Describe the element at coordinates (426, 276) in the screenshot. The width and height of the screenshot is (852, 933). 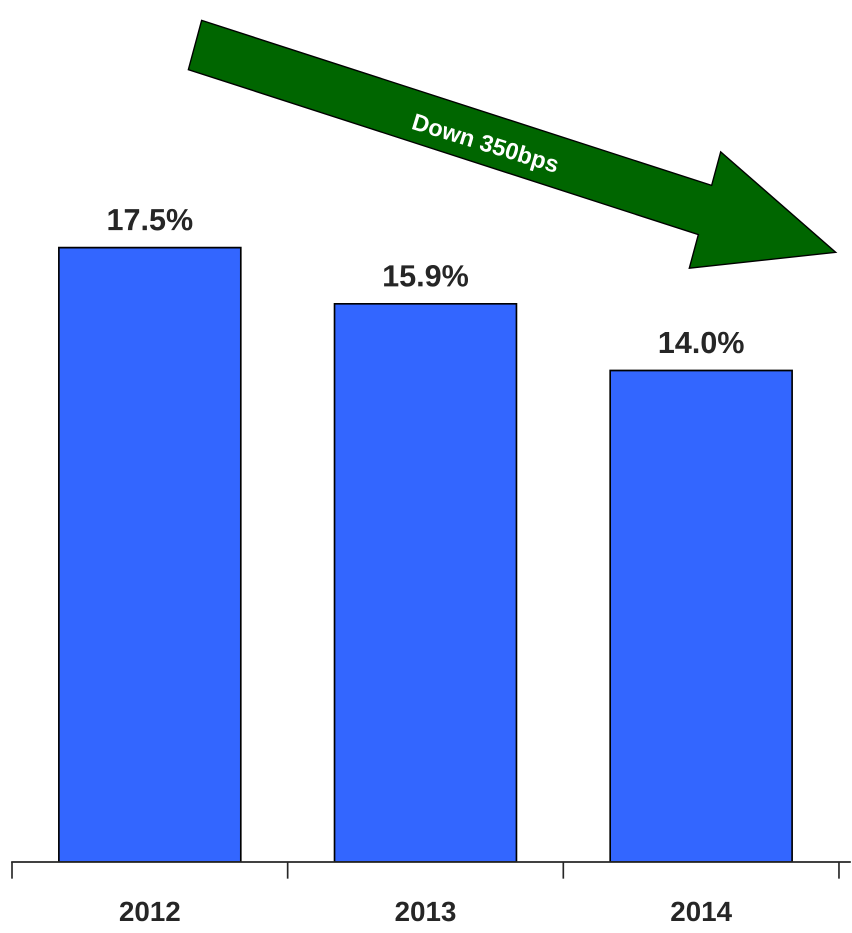
I see `data-label: 15.9%` at that location.